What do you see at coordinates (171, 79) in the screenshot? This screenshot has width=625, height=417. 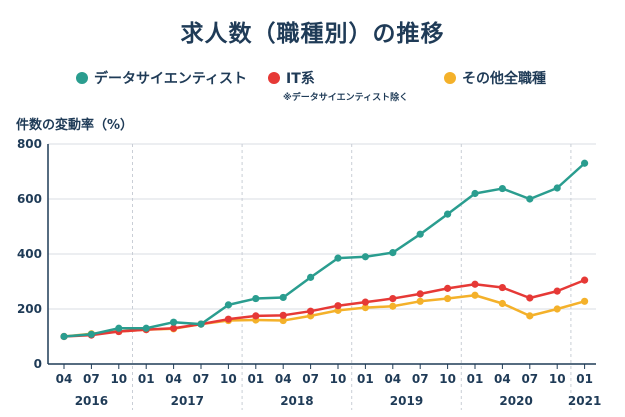 I see `legend-label-data-scientist: データサイエンティスト` at bounding box center [171, 79].